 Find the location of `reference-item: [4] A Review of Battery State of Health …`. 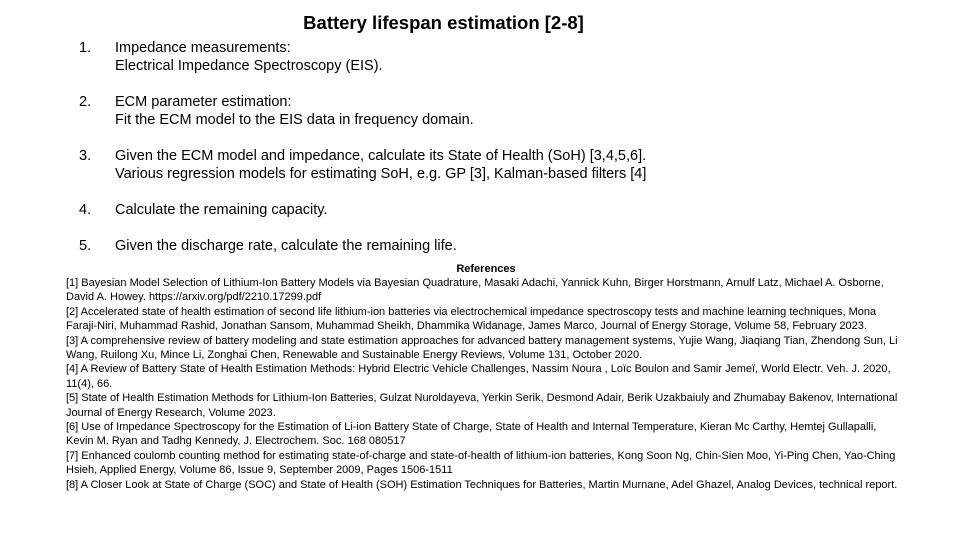

reference-item: [4] A Review of Battery State of Health … is located at coordinates (478, 376).